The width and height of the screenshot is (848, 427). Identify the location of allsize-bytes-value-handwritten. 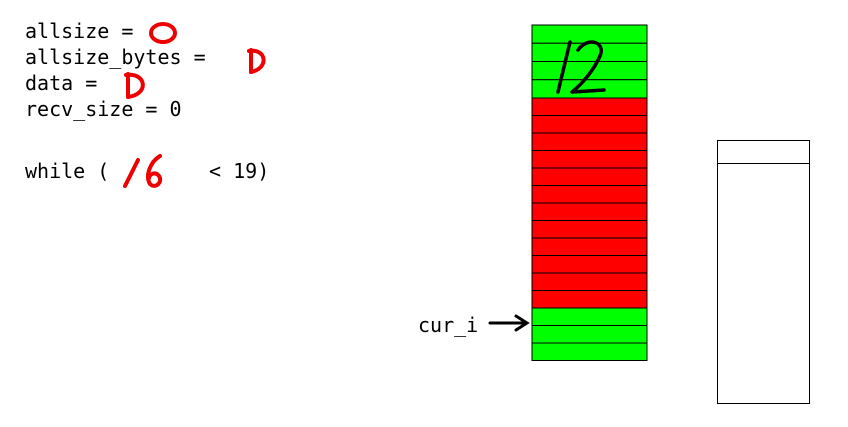
(256, 61).